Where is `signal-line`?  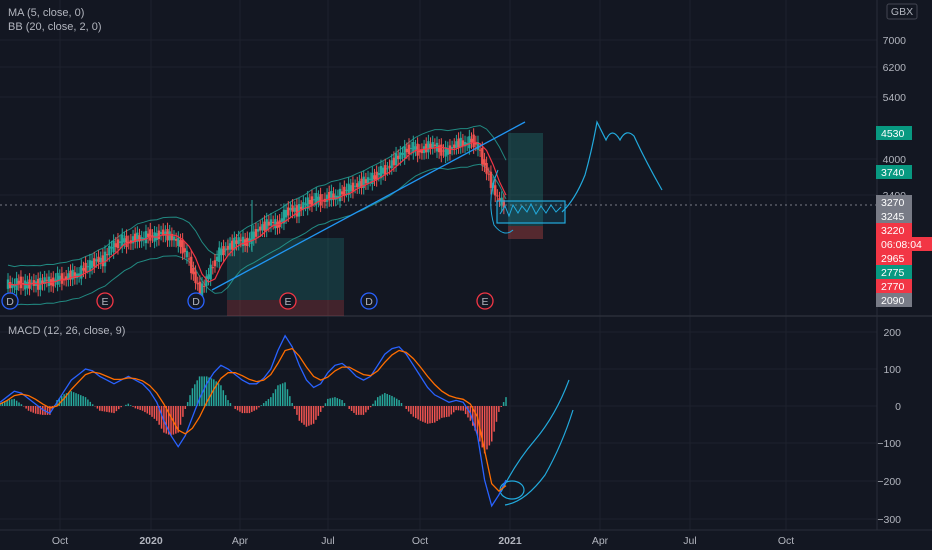
signal-line is located at coordinates (253, 419).